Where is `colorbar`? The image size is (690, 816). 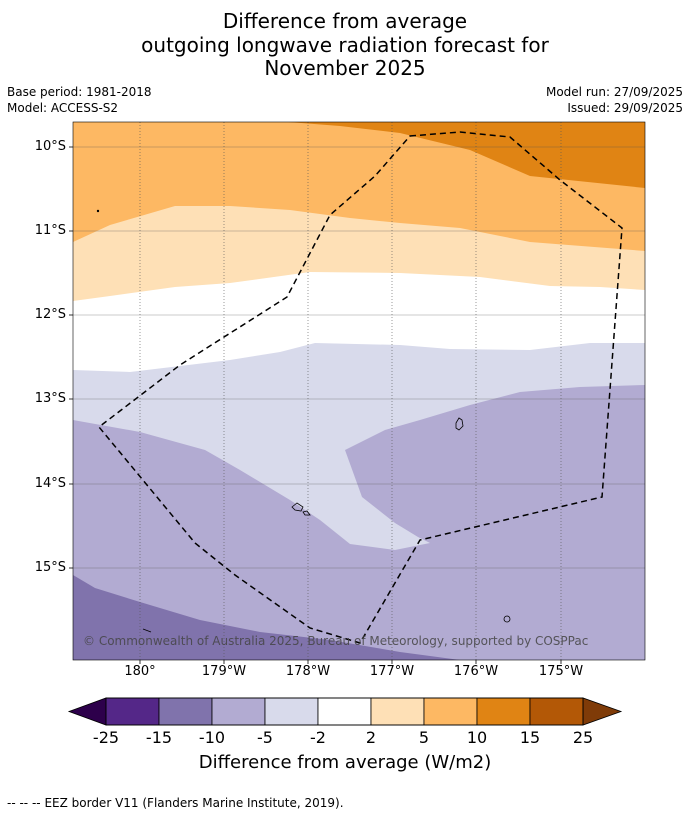
colorbar is located at coordinates (345, 711).